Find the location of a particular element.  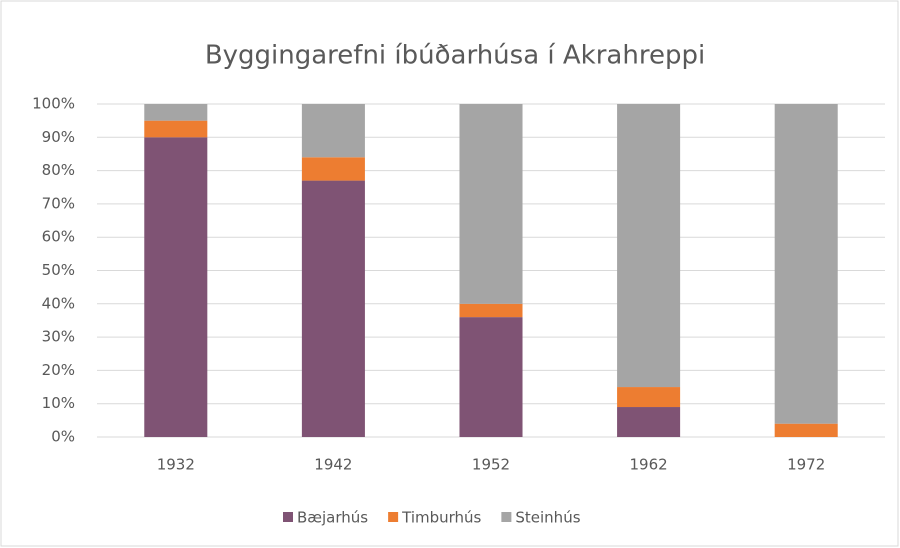

y-tick-label: 0% is located at coordinates (63, 437).